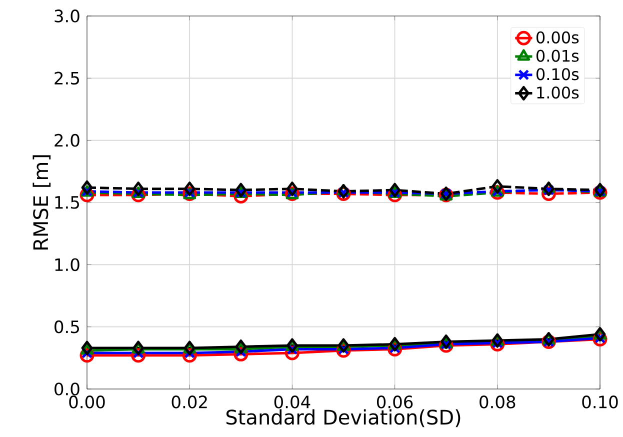 The height and width of the screenshot is (437, 623). What do you see at coordinates (343, 418) in the screenshot?
I see `x-axis-title: Standard Deviation(SD)` at bounding box center [343, 418].